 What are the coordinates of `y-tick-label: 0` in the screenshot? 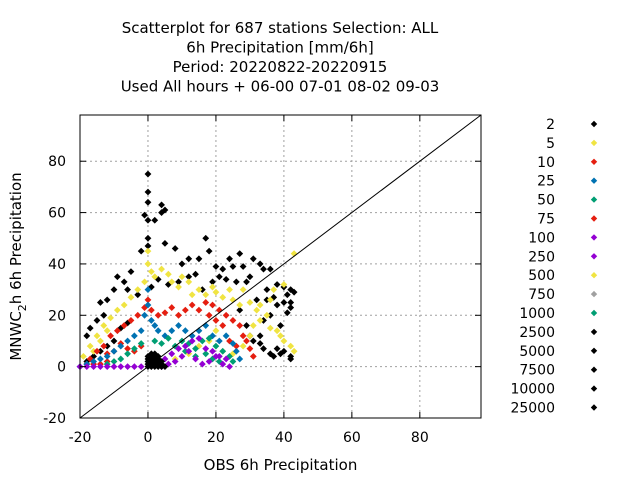 It's located at (61, 368).